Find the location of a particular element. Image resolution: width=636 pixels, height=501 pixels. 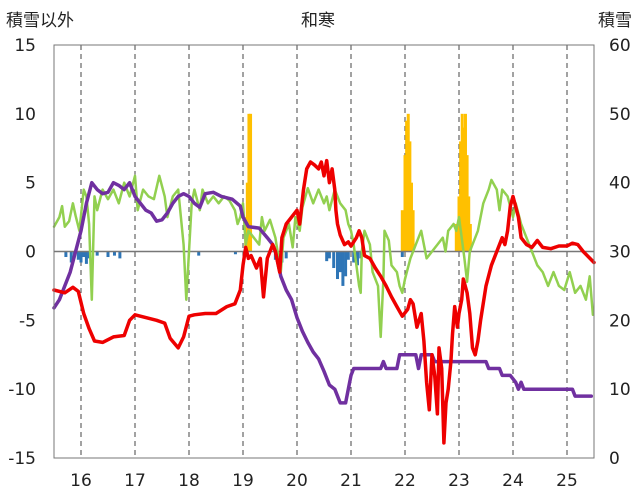

y-right-tick-50: 50 is located at coordinates (620, 115).